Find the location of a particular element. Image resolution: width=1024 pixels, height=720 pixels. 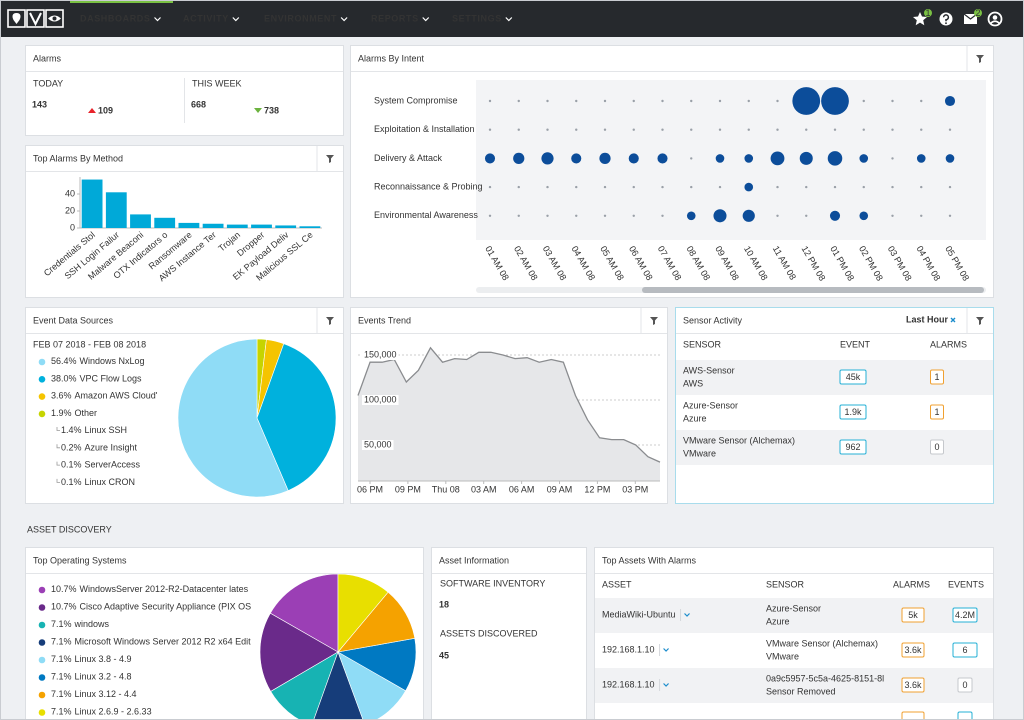

asset-info-panel is located at coordinates (509, 633).